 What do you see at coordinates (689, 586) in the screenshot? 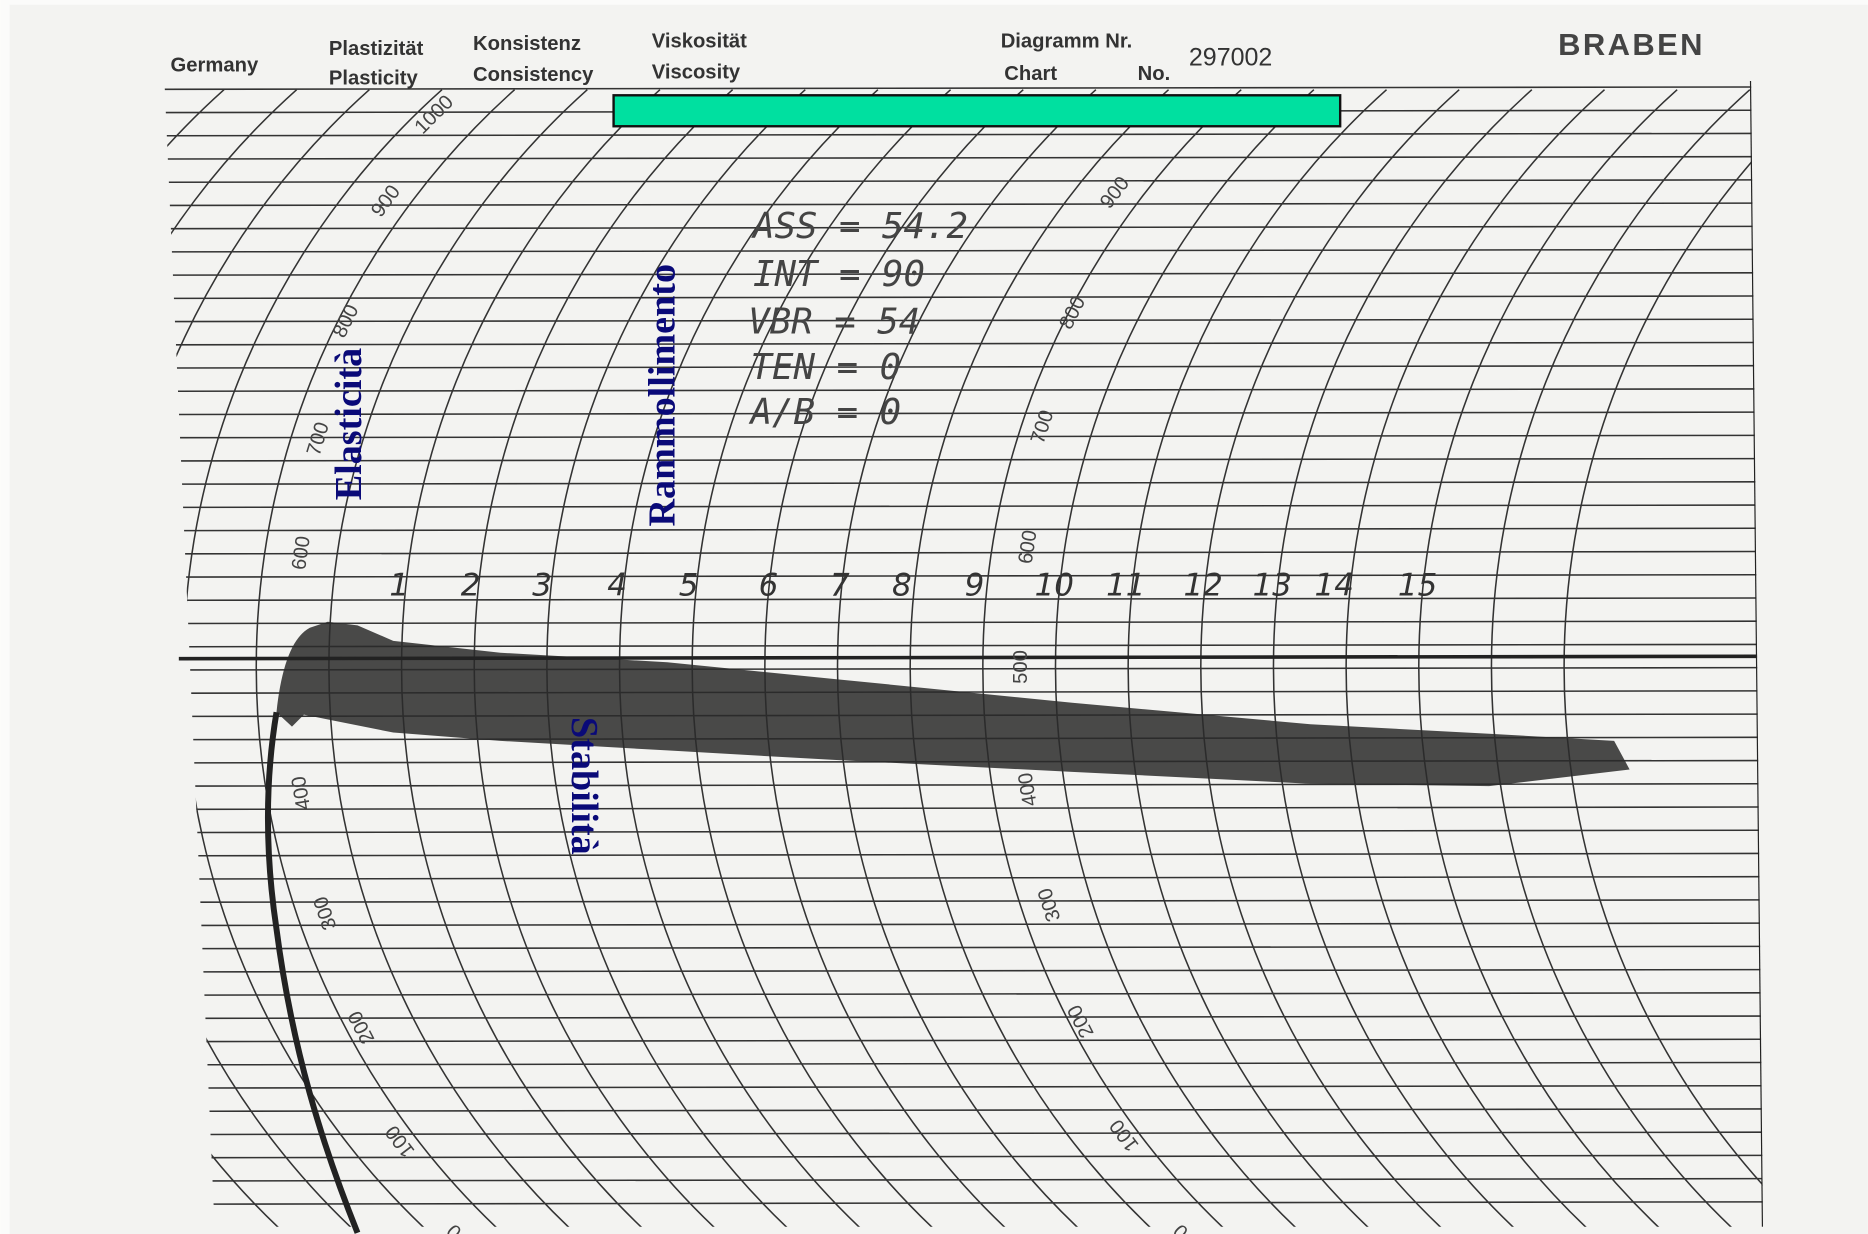
I see `minute-label: 5` at bounding box center [689, 586].